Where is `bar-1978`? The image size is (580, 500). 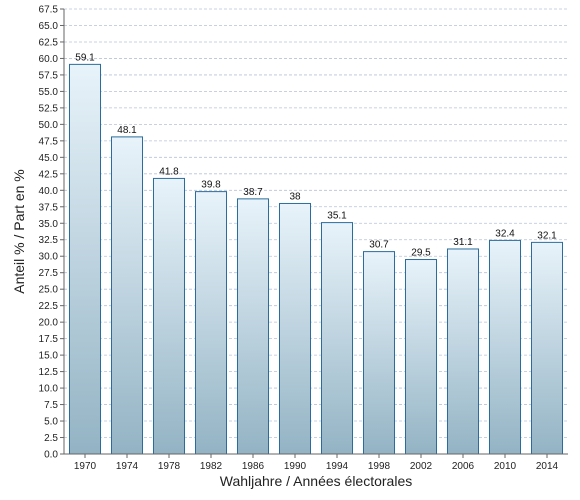 bar-1978 is located at coordinates (169, 316).